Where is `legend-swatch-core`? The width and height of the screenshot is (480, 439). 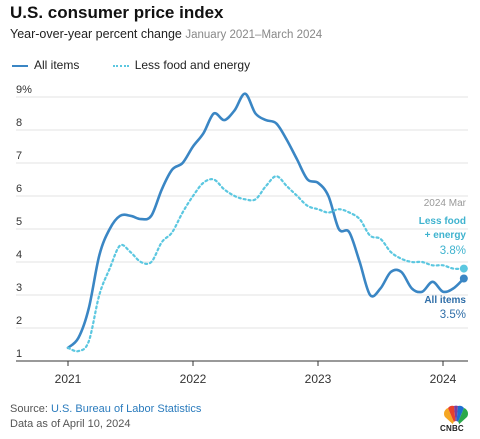
legend-swatch-core is located at coordinates (120, 65).